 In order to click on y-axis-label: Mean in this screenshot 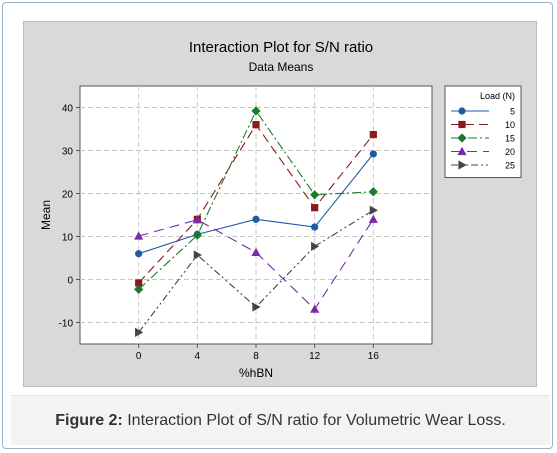, I will do `click(46, 215)`.